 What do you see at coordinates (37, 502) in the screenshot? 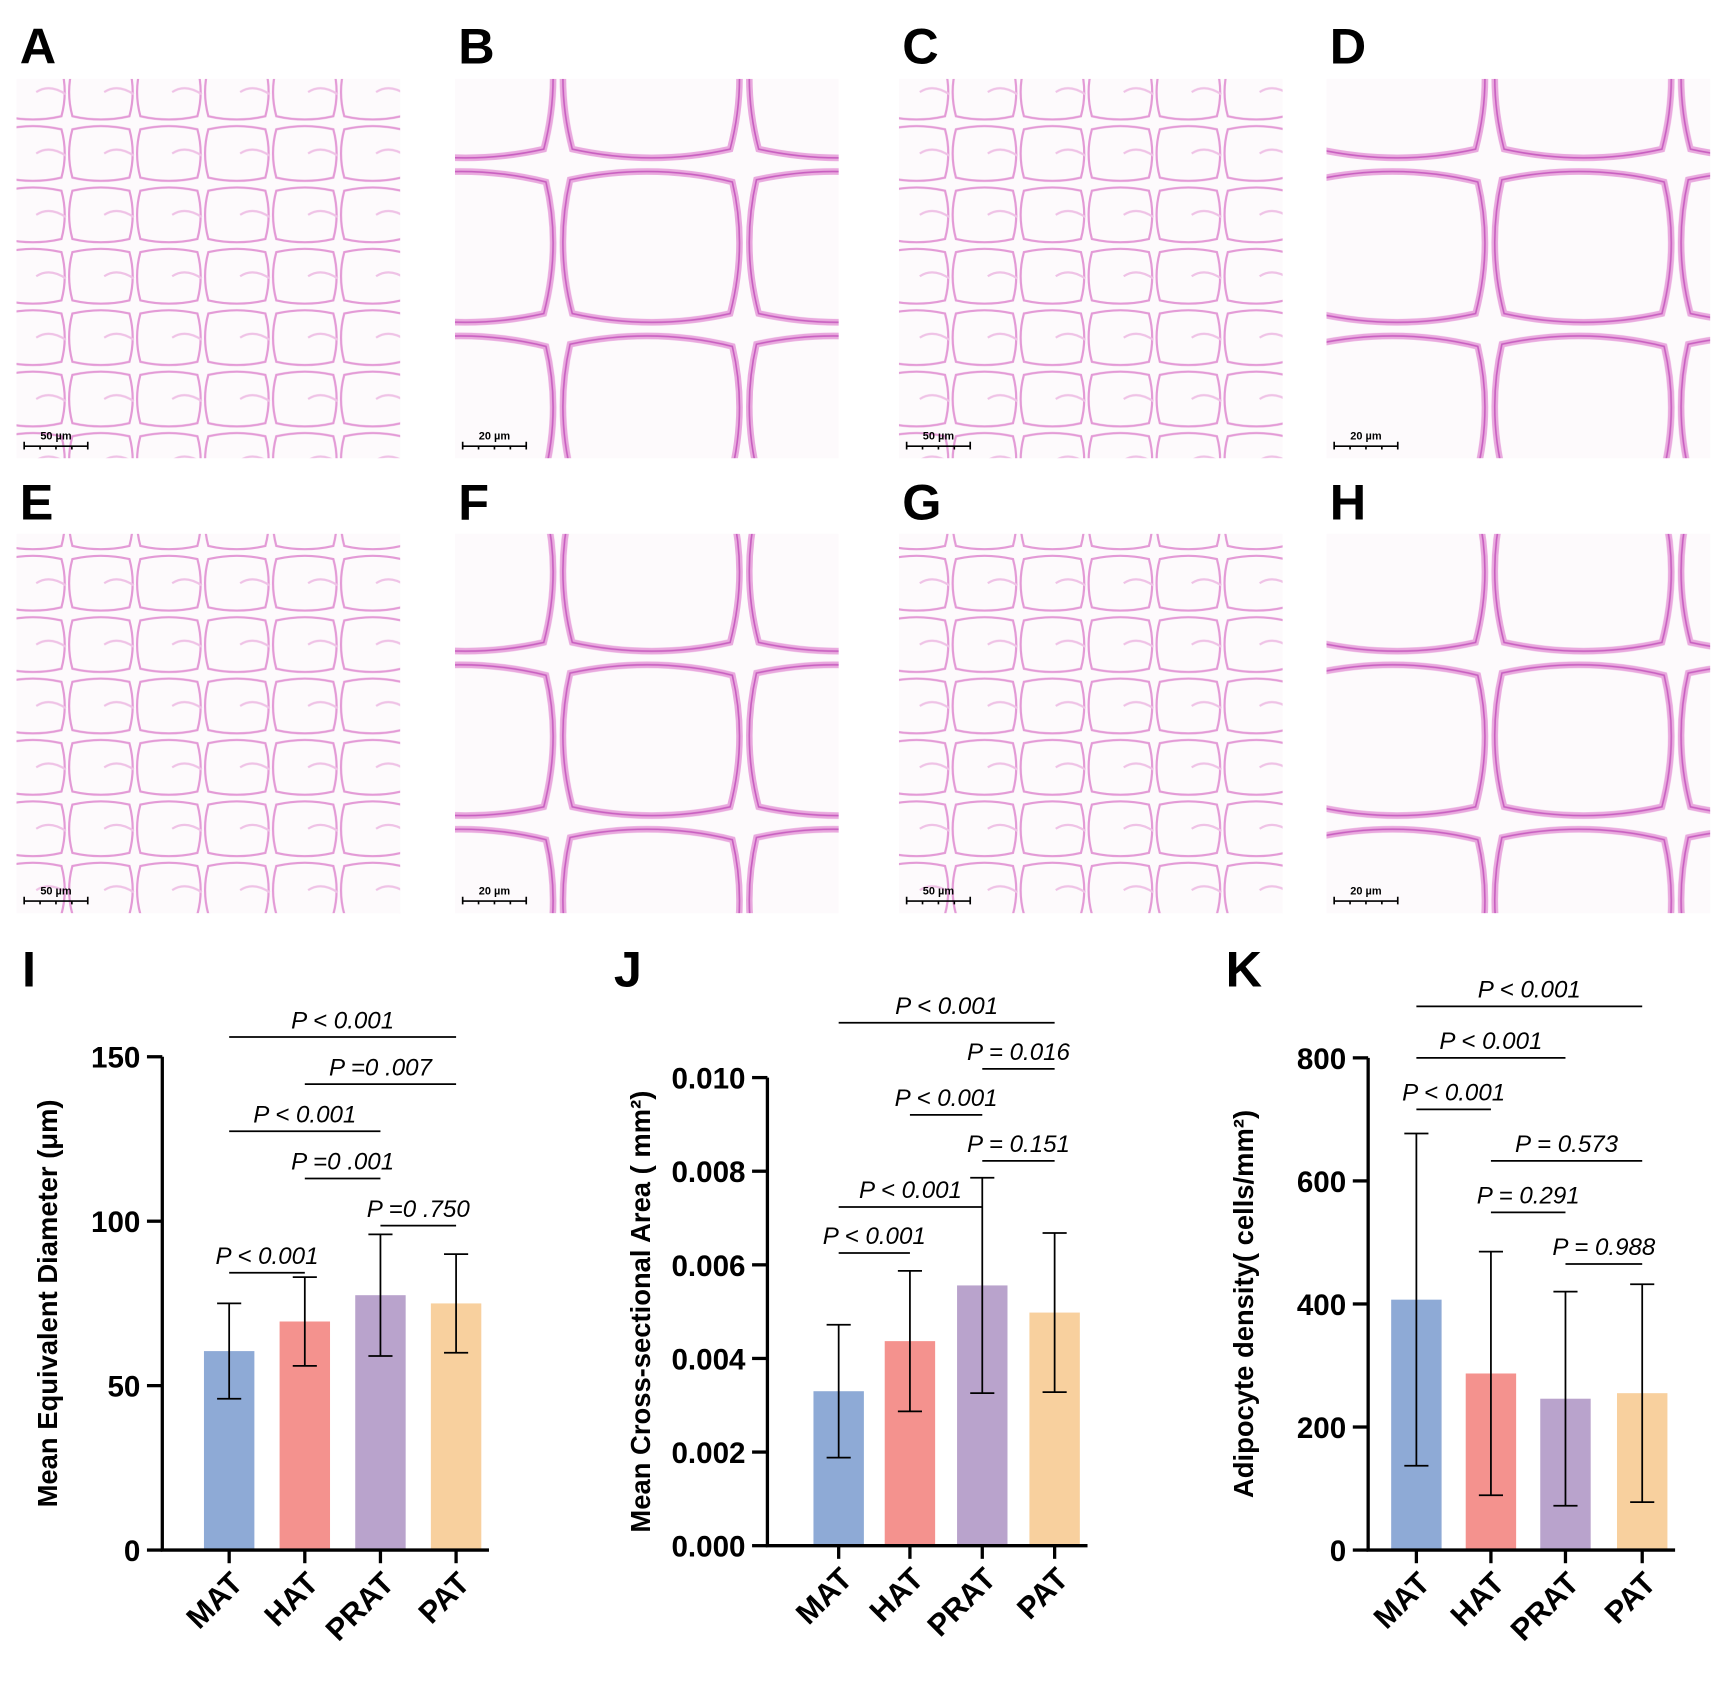
I see `panel-label: E` at bounding box center [37, 502].